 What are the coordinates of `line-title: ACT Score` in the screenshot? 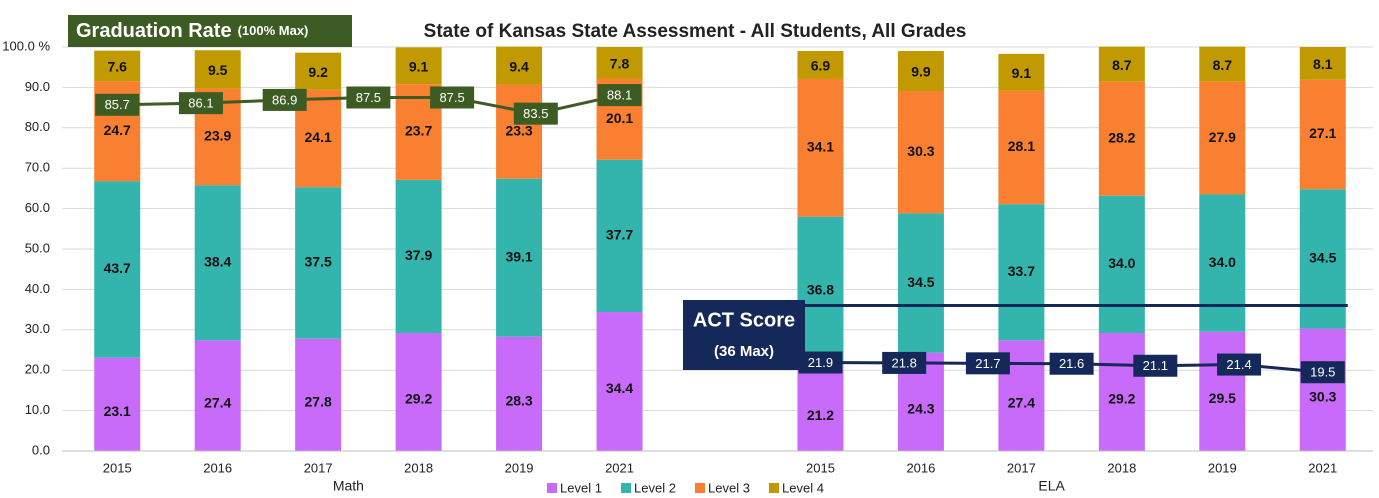 It's located at (744, 320).